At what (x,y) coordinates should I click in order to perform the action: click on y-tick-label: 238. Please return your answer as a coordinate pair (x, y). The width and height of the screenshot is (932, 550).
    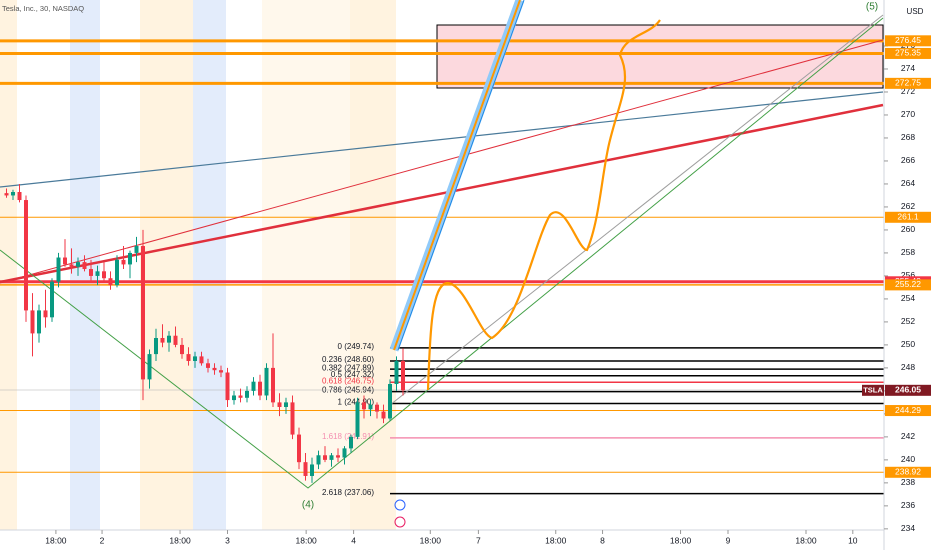
    Looking at the image, I should click on (908, 482).